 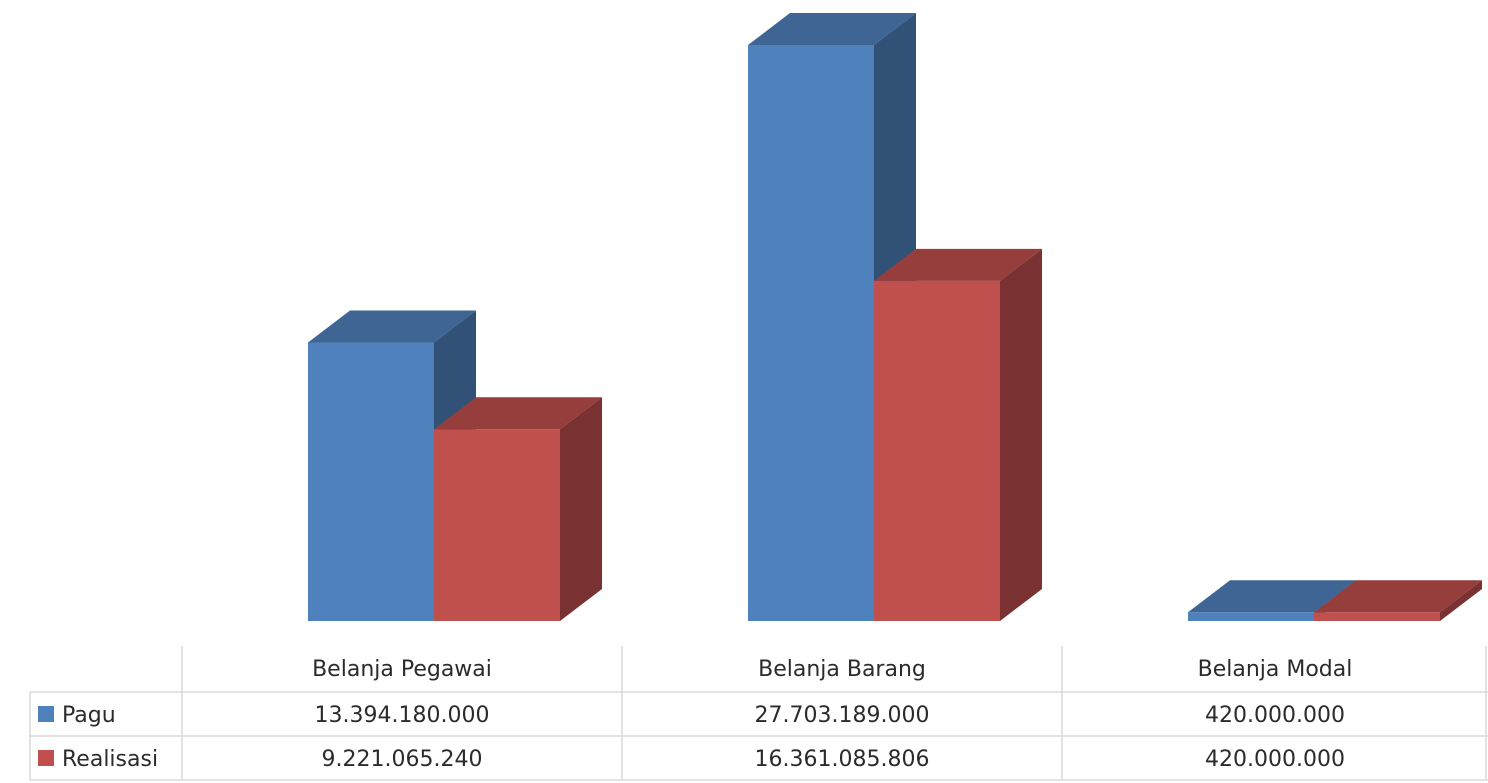 What do you see at coordinates (46, 714) in the screenshot?
I see `legend-key-pagu` at bounding box center [46, 714].